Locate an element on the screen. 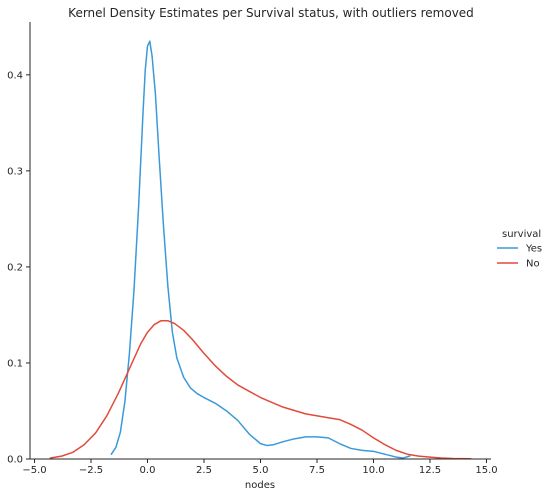 The width and height of the screenshot is (552, 501). x-tick-label: 12.5 is located at coordinates (430, 470).